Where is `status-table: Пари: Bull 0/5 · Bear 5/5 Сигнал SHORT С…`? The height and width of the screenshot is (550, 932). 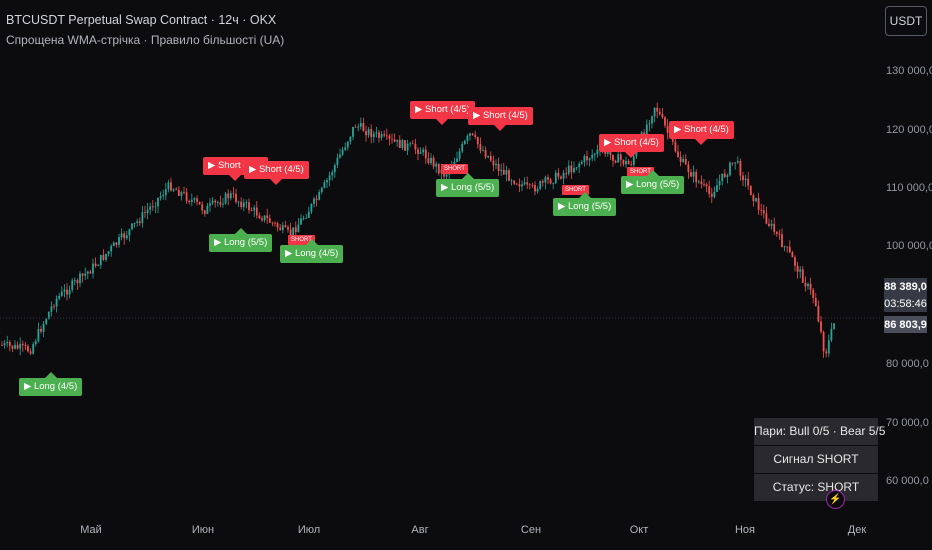 status-table: Пари: Bull 0/5 · Bear 5/5 Сигнал SHORT С… is located at coordinates (819, 460).